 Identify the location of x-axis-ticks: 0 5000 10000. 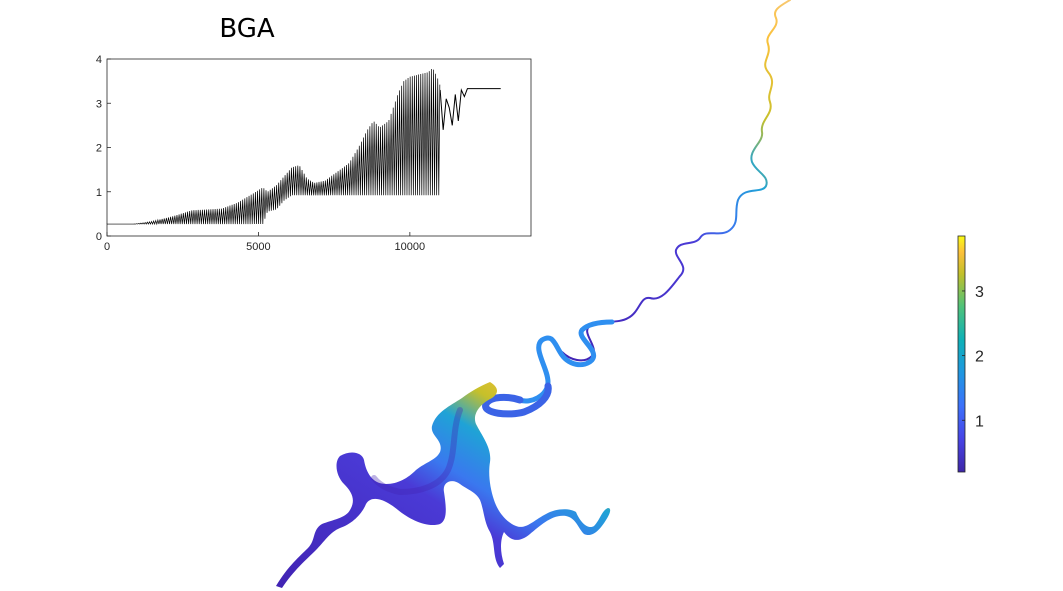
(264, 242).